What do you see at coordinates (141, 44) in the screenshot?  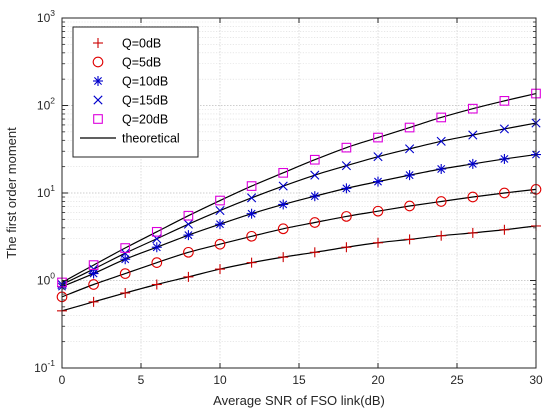 I see `legend-entry-label: Q=0dB` at bounding box center [141, 44].